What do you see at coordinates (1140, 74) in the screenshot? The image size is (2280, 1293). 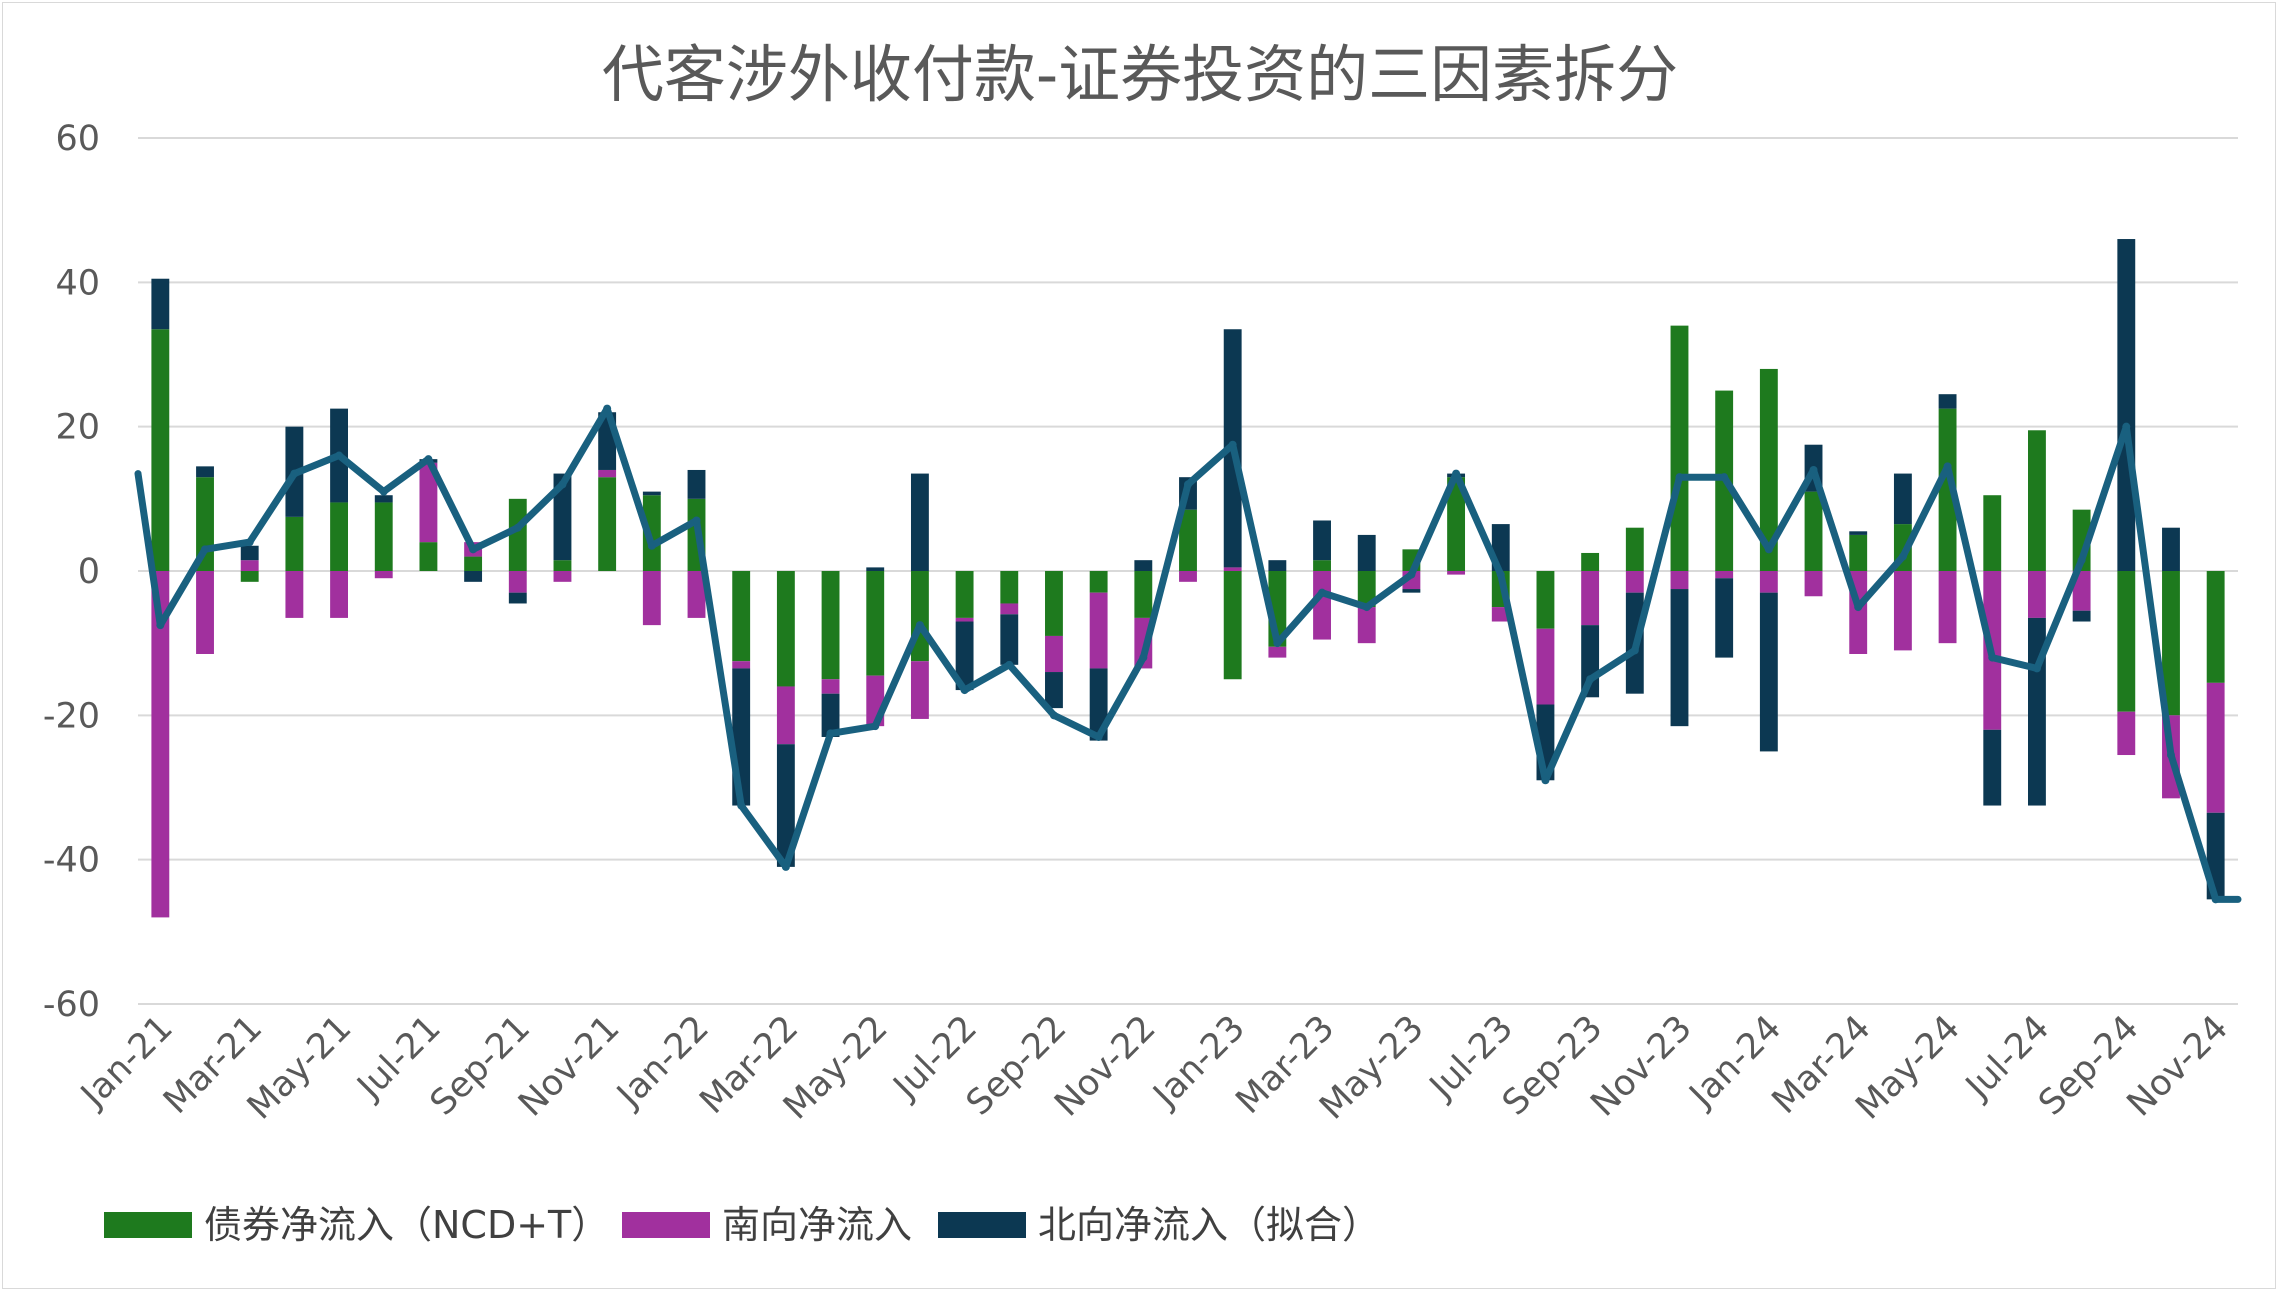 I see `chart-title: 代客涉外收付款-证券投资的三因素拆分` at bounding box center [1140, 74].